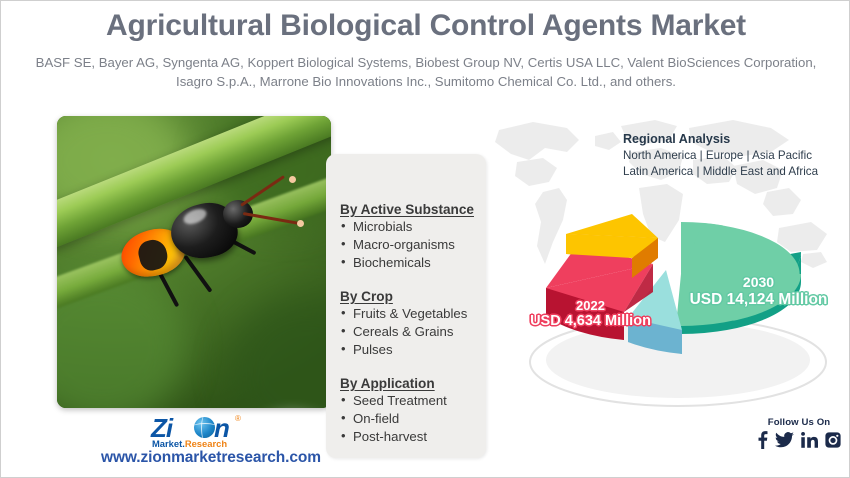 This screenshot has width=850, height=478. What do you see at coordinates (425, 436) in the screenshot?
I see `segment-item: Post-harvest` at bounding box center [425, 436].